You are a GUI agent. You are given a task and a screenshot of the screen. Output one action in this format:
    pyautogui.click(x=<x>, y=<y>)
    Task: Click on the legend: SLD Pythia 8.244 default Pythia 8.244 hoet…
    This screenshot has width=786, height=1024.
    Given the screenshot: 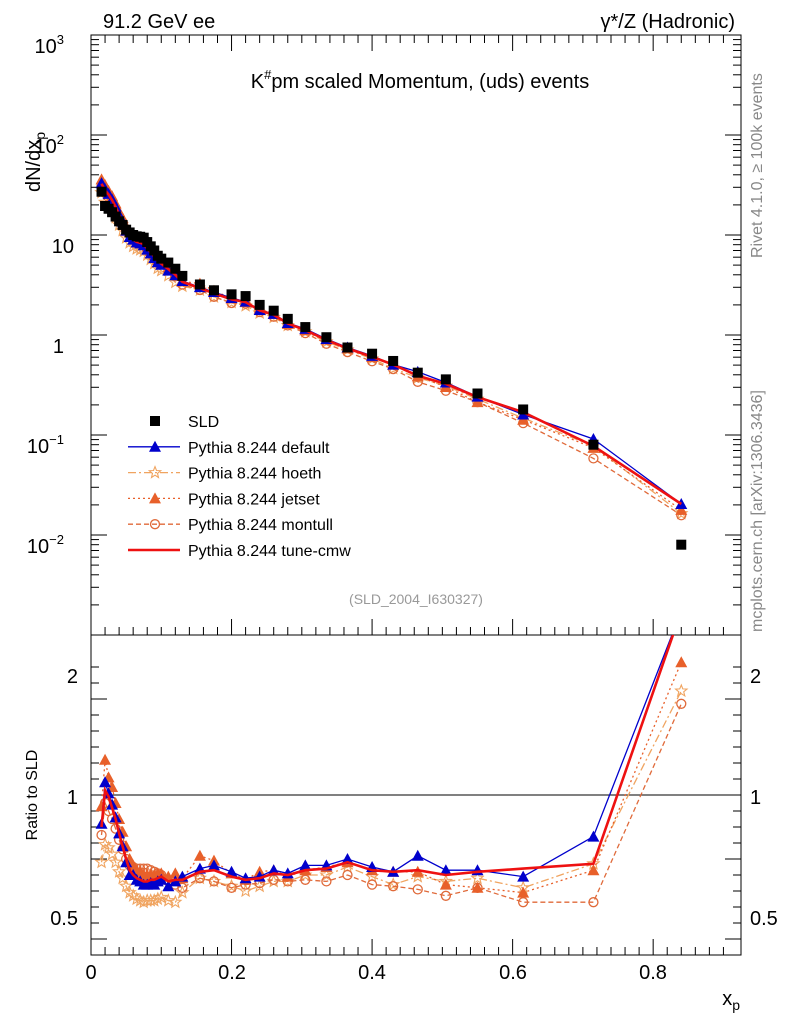 What is the action you would take?
    pyautogui.click(x=239, y=487)
    